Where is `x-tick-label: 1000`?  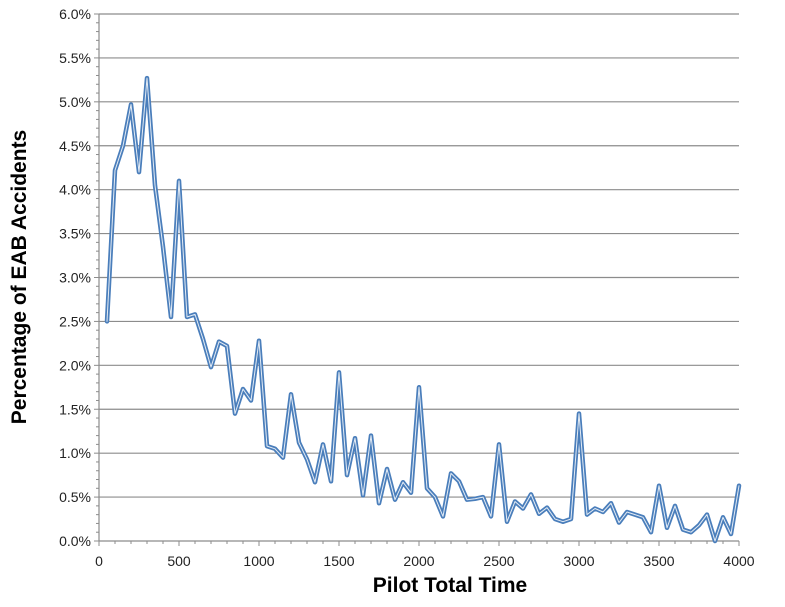 x-tick-label: 1000 is located at coordinates (258, 561).